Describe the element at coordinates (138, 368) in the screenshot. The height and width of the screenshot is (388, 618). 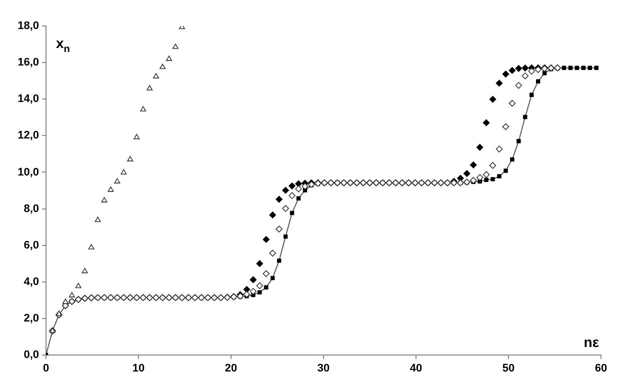
I see `x-tick-label: 10` at that location.